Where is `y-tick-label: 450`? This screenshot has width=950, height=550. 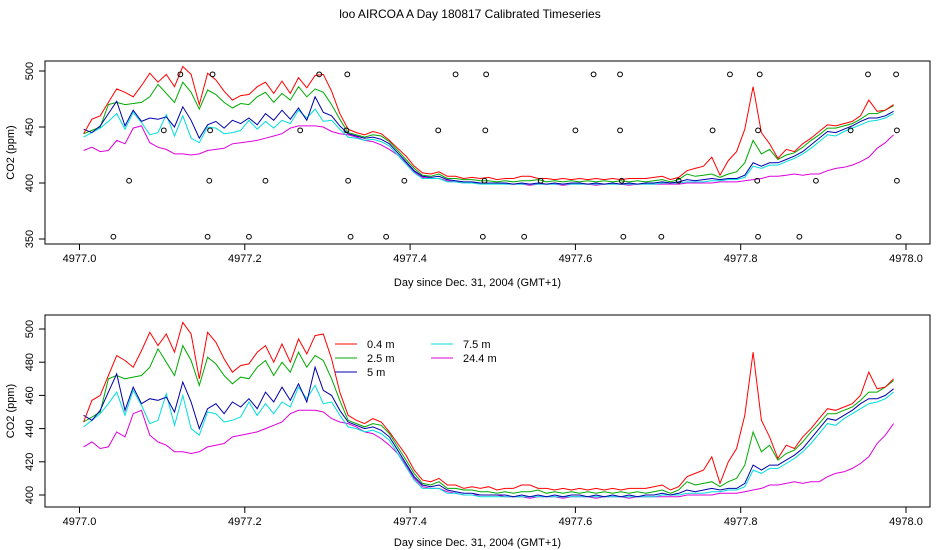 y-tick-label: 450 is located at coordinates (30, 127).